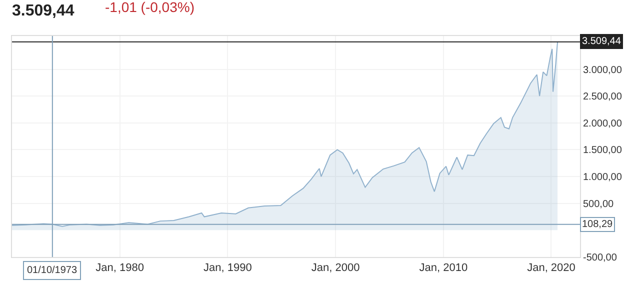 The width and height of the screenshot is (636, 293). What do you see at coordinates (228, 268) in the screenshot?
I see `x-tick-label: Jan, 1990` at bounding box center [228, 268].